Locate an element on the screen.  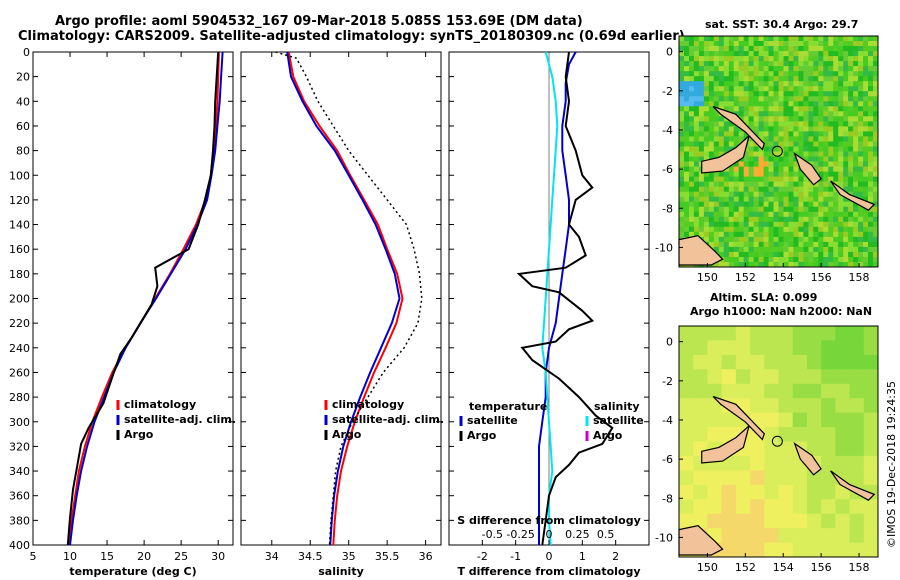
y-tick-label: 20 is located at coordinates (23, 77).